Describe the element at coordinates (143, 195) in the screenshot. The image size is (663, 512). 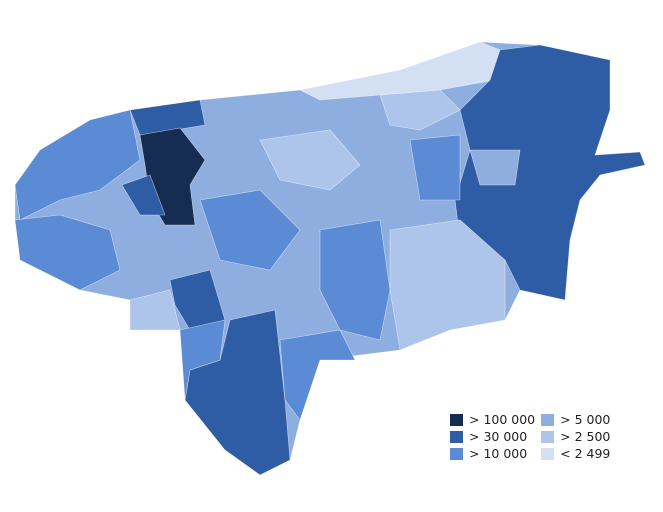
I see `region-near-merida` at that location.